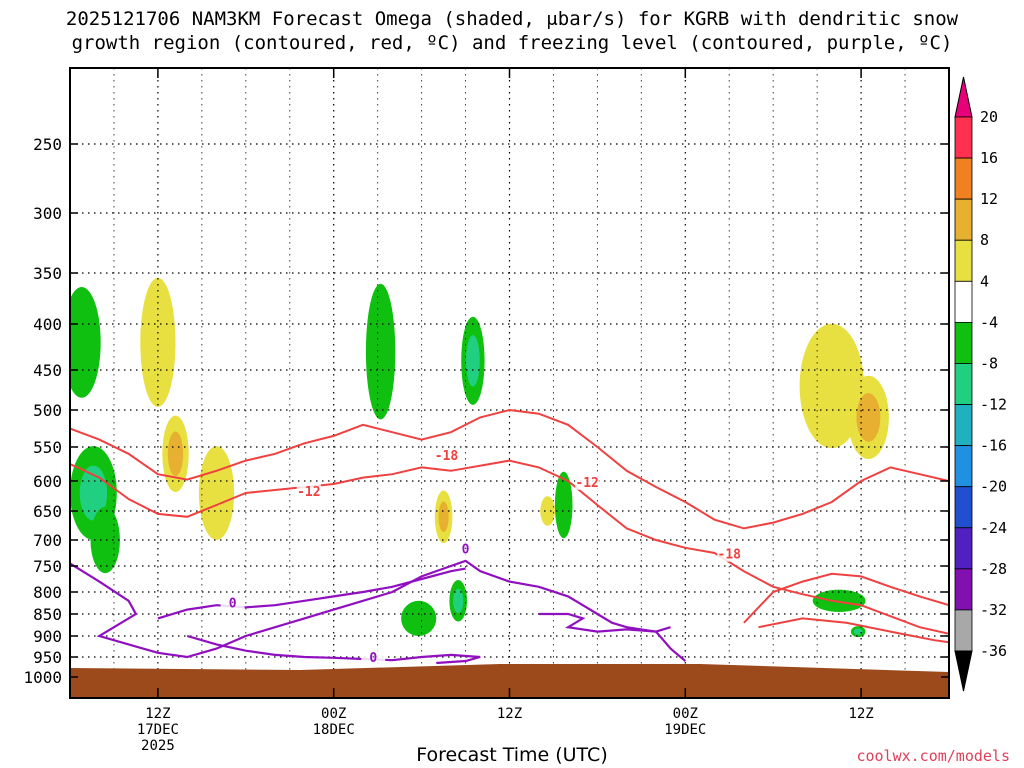 Image resolution: width=1024 pixels, height=768 pixels. Describe the element at coordinates (47, 592) in the screenshot. I see `y-tick-label-800: 800` at that location.